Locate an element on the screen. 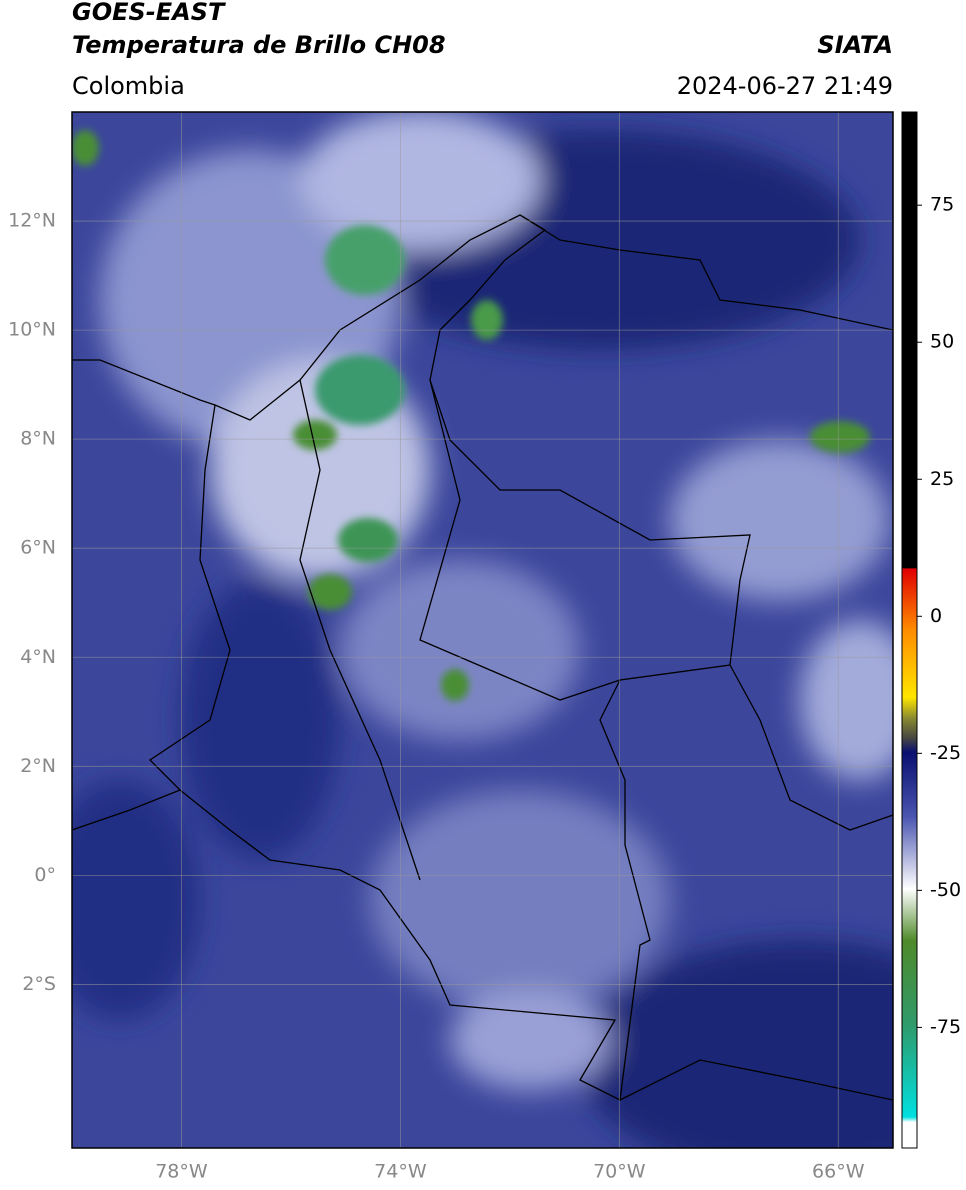 Image resolution: width=966 pixels, height=1190 pixels. y-tick-label: 4°N is located at coordinates (38, 657).